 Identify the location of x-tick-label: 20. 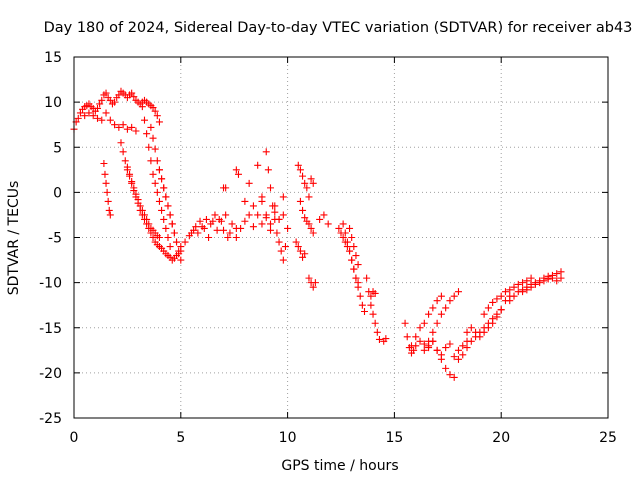
(501, 438).